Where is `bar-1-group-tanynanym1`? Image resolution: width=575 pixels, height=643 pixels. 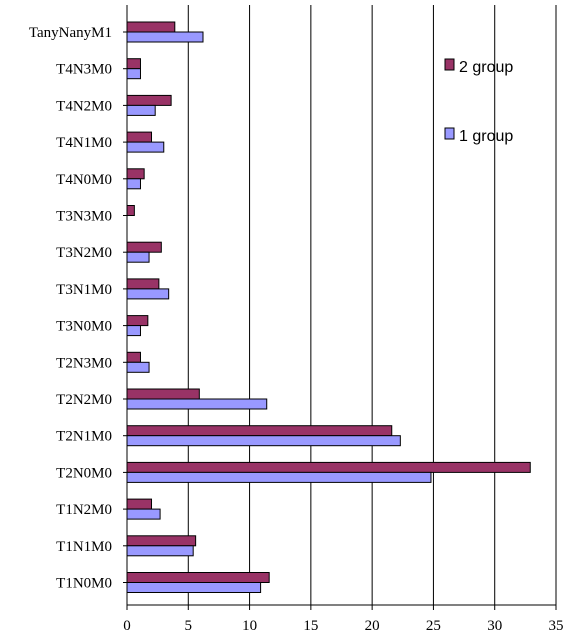
bar-1-group-tanynanym1 is located at coordinates (165, 37).